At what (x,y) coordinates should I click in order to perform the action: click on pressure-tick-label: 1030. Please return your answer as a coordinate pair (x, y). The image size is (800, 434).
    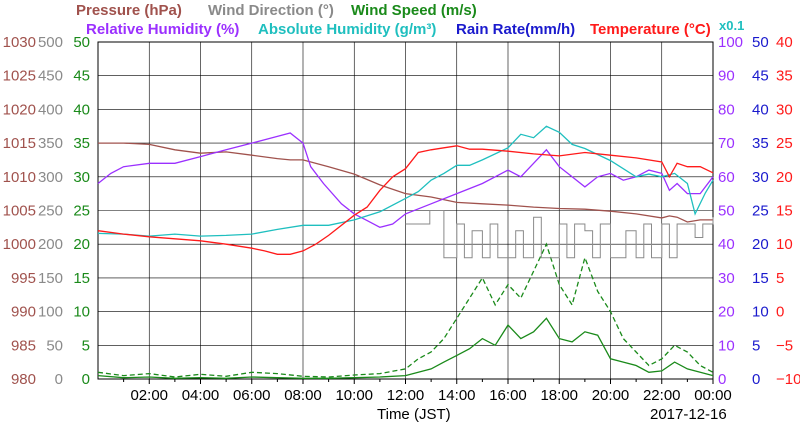
    Looking at the image, I should click on (19, 42).